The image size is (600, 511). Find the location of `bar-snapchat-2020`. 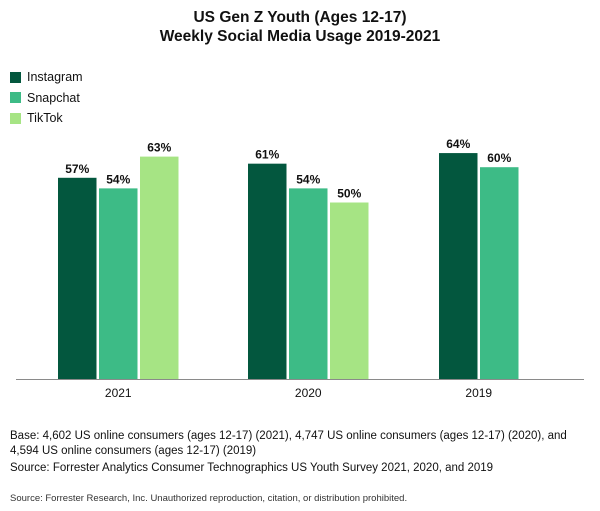

bar-snapchat-2020 is located at coordinates (308, 283).